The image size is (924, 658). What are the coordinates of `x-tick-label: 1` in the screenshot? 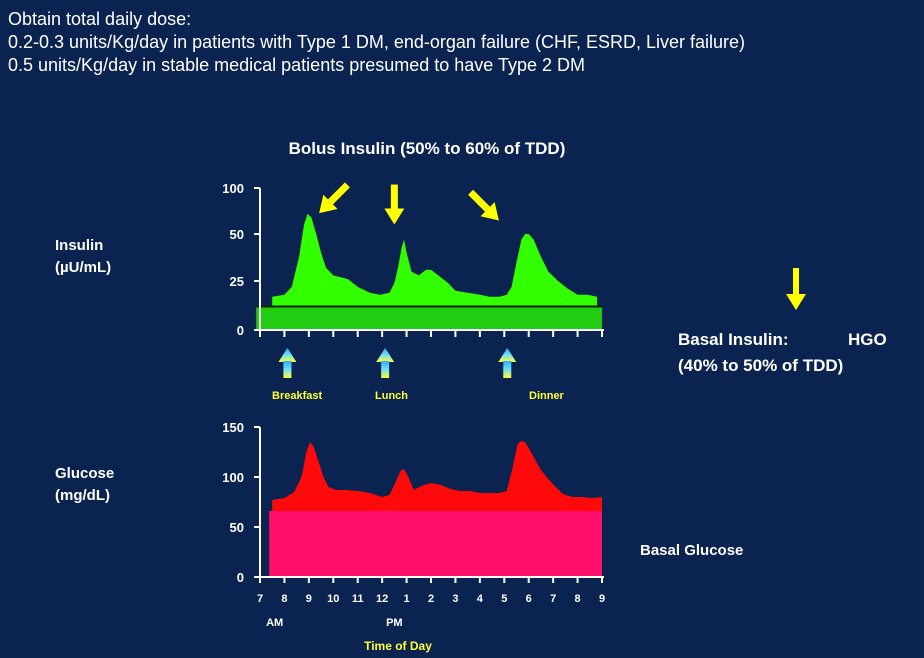 It's located at (407, 599).